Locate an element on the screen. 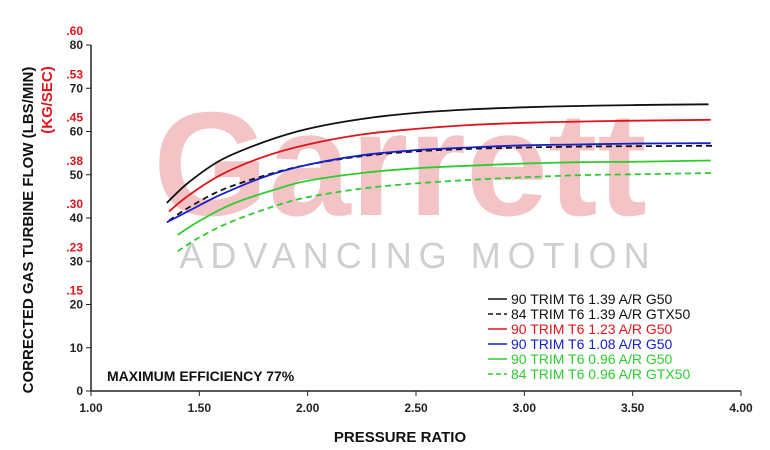  y-secondary-tick-label: .45 is located at coordinates (74, 118).